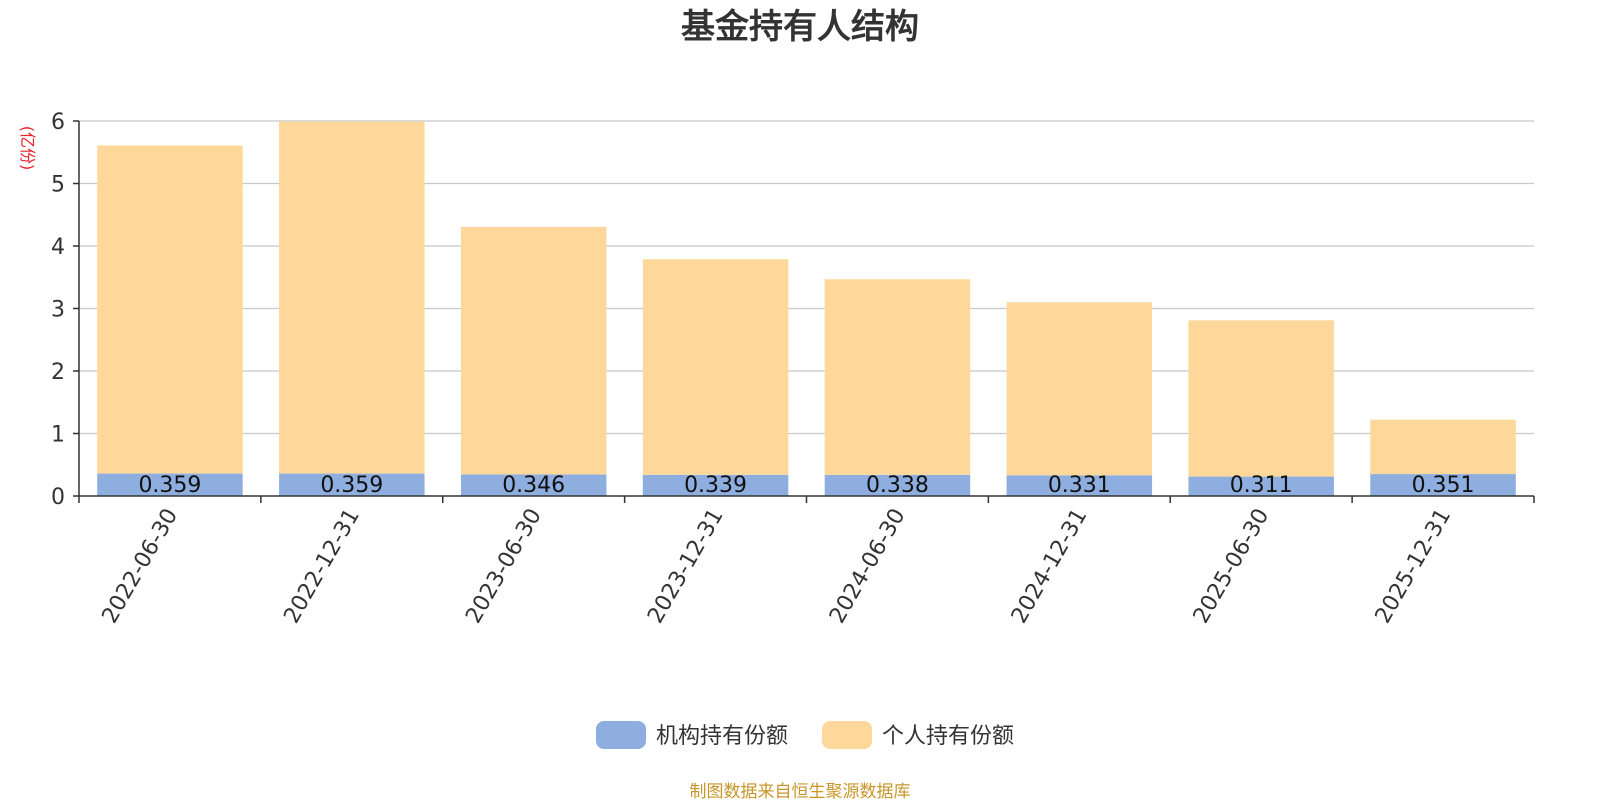  I want to click on bar-data-label: 0.331, so click(1079, 485).